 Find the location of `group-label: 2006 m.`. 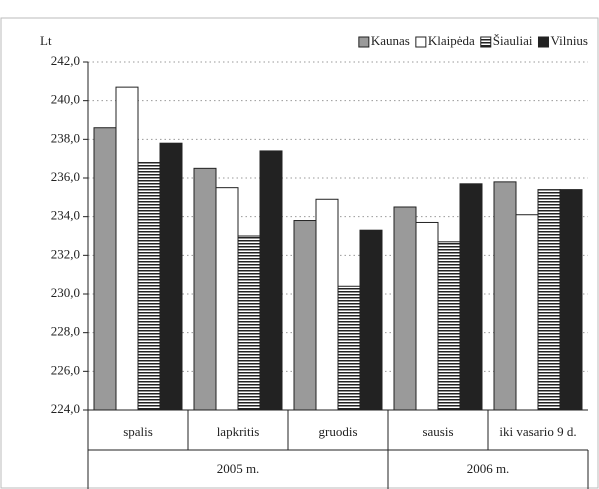

group-label: 2006 m. is located at coordinates (488, 468).